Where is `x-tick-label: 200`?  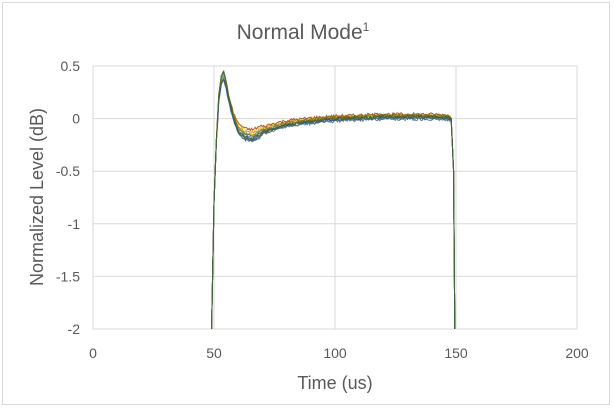
x-tick-label: 200 is located at coordinates (577, 353).